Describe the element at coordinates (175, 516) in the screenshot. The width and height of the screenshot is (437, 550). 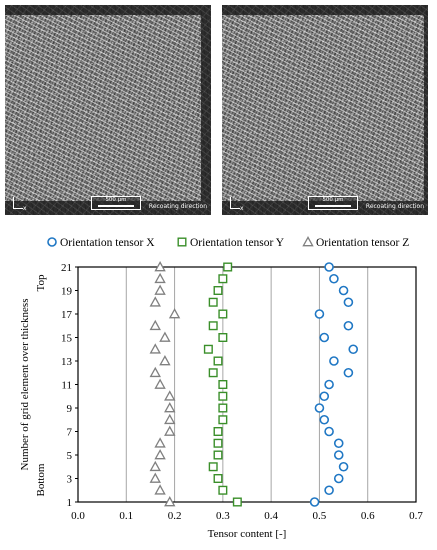
I see `x-tick-label: 0.2` at that location.